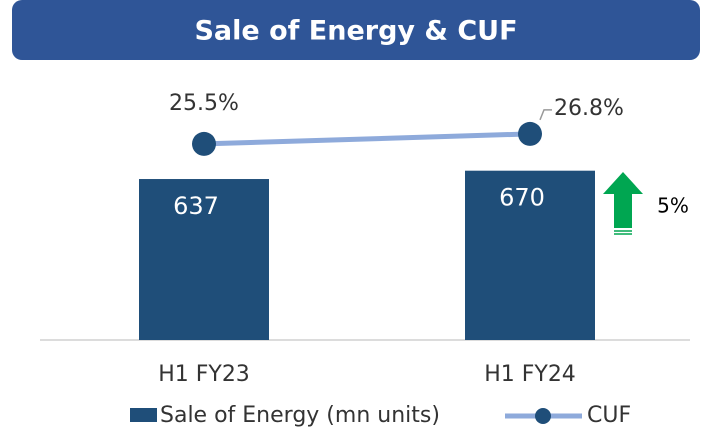  I want to click on growth-arrow, so click(623, 200).